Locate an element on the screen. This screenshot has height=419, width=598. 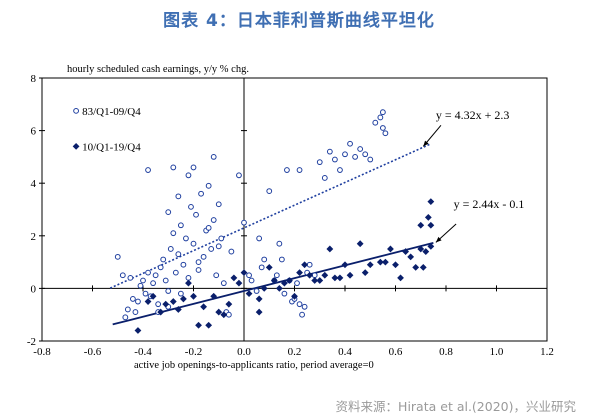
y-tick-label: 8 is located at coordinates (34, 79).